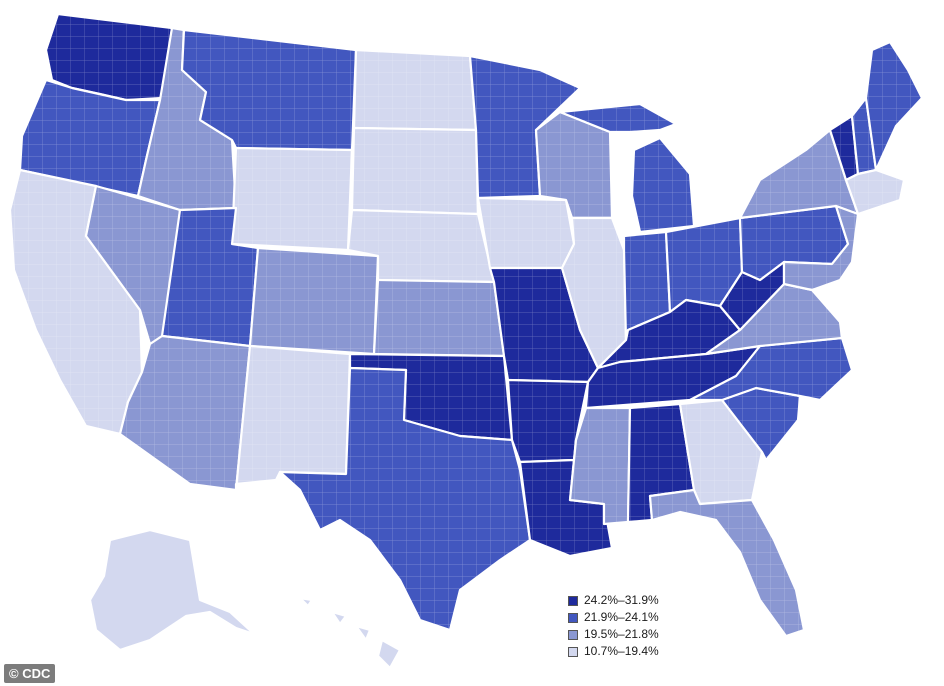  Describe the element at coordinates (30, 673) in the screenshot. I see `source-credit: © CDC` at that location.